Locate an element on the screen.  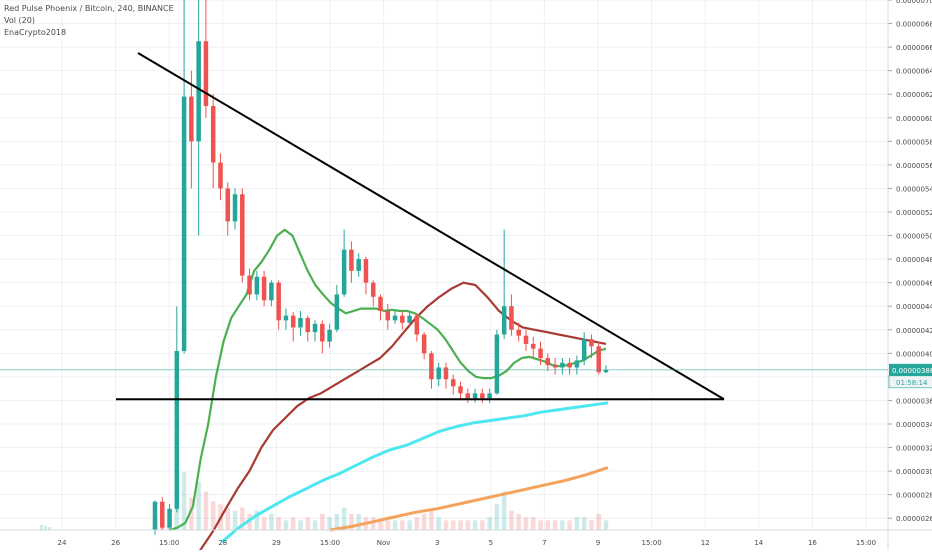
x-tick-label: 24 is located at coordinates (62, 543).